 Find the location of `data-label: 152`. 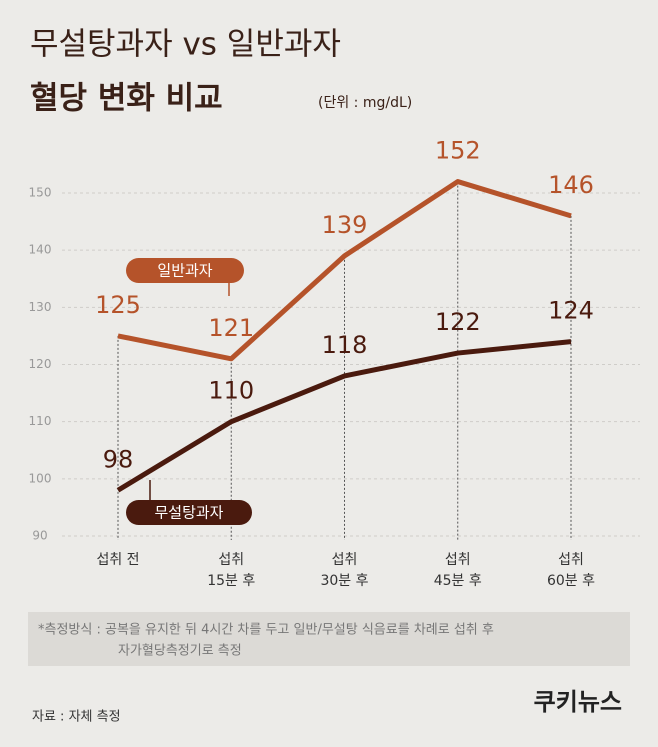

data-label: 152 is located at coordinates (458, 151).